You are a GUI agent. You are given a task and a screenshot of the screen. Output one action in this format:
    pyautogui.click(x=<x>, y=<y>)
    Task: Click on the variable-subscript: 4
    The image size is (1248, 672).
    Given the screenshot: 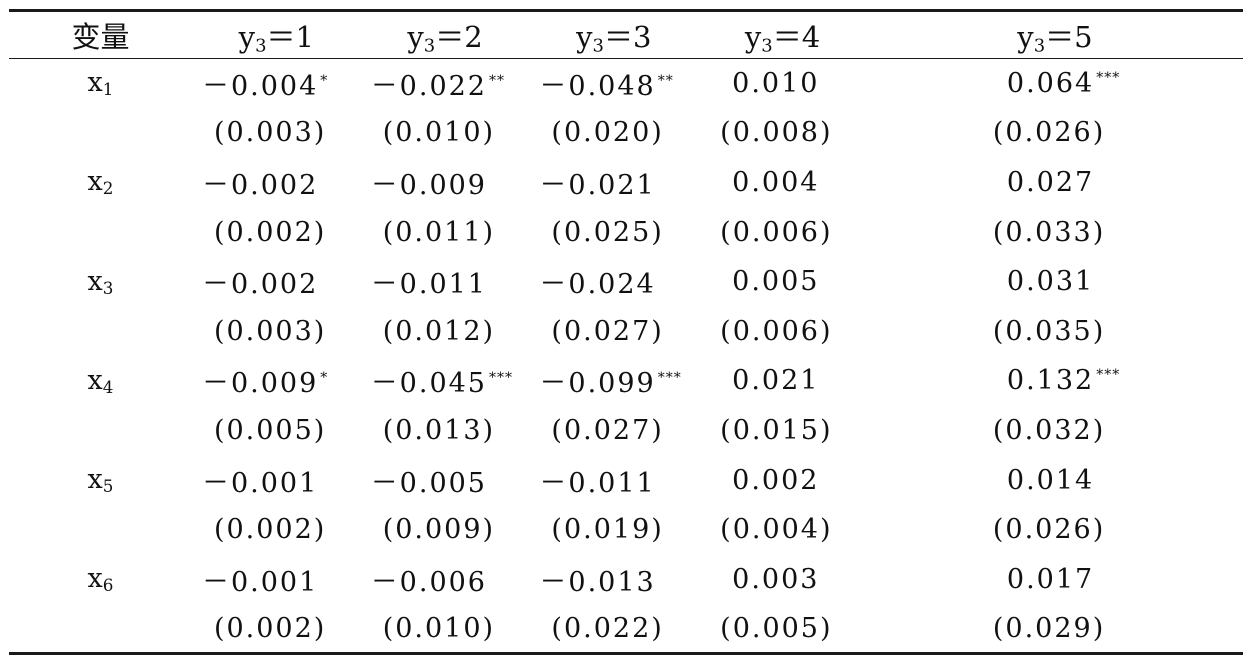 What is the action you would take?
    pyautogui.click(x=108, y=386)
    